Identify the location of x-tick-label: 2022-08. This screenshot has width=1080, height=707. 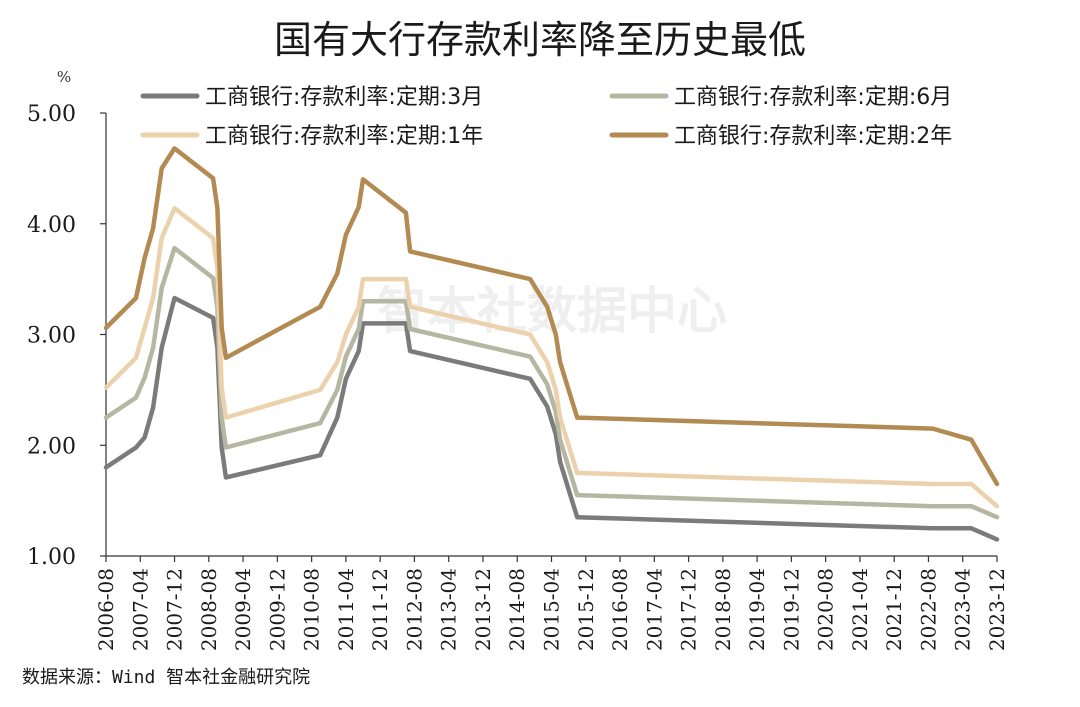
(928, 609).